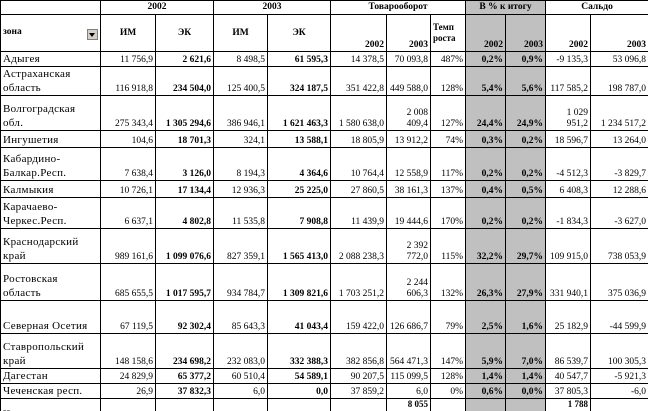 This screenshot has height=411, width=648. What do you see at coordinates (128, 113) in the screenshot?
I see `table-cell: 275 343,4` at bounding box center [128, 113].